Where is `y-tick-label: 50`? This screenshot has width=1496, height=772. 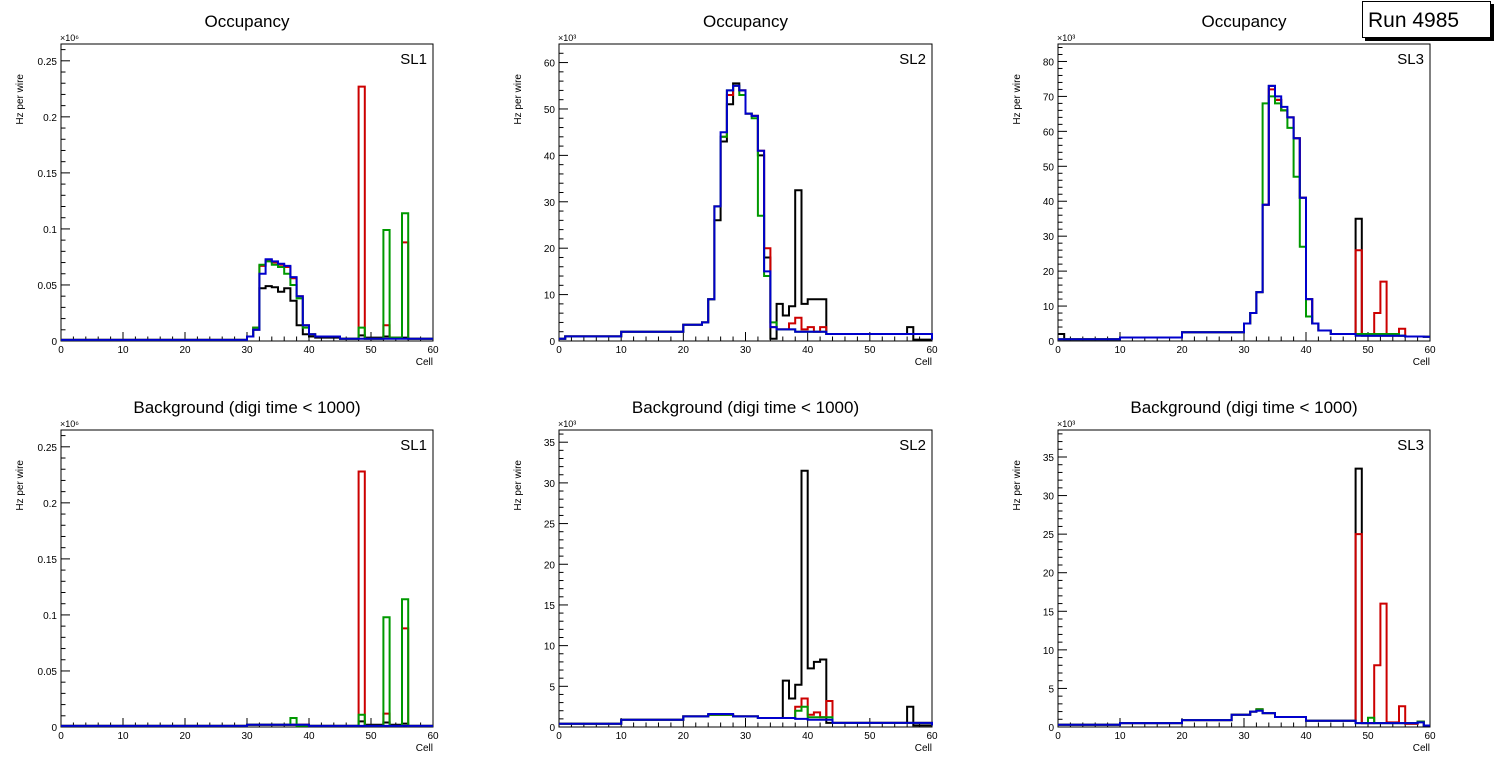 y-tick-label: 50 is located at coordinates (550, 110).